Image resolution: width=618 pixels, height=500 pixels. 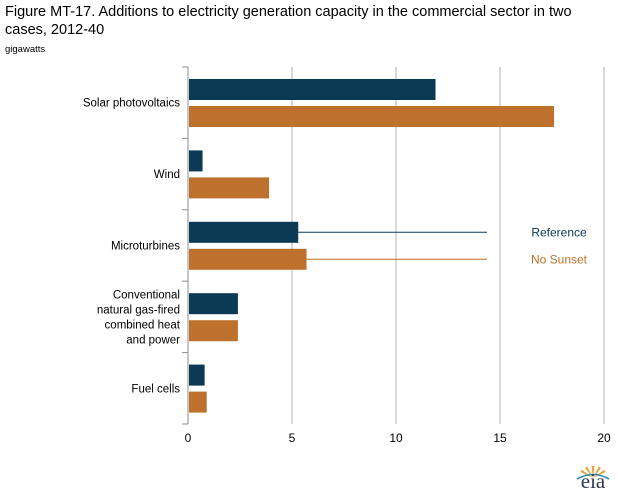 I want to click on x-tick-label: 5, so click(x=292, y=438).